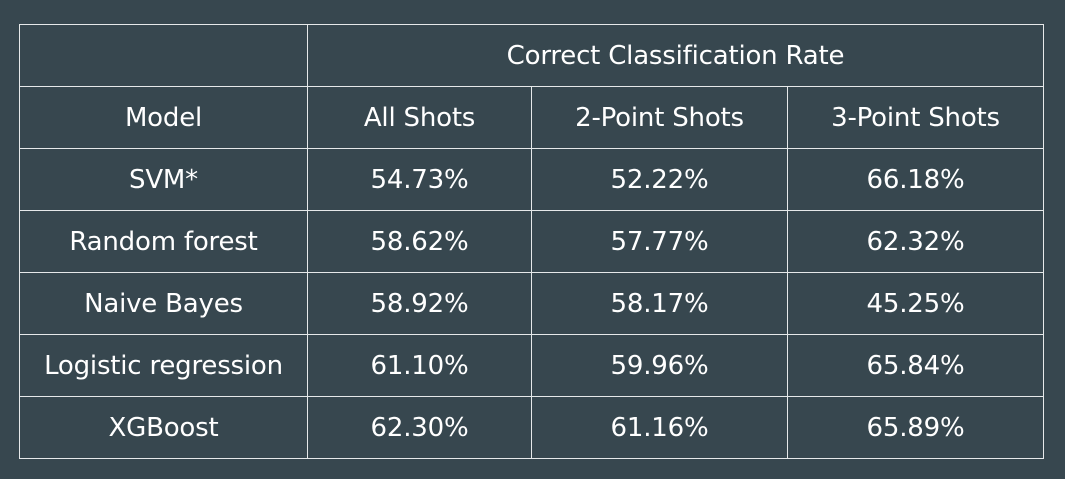  I want to click on model-name-cell: Naive Bayes, so click(163, 303).